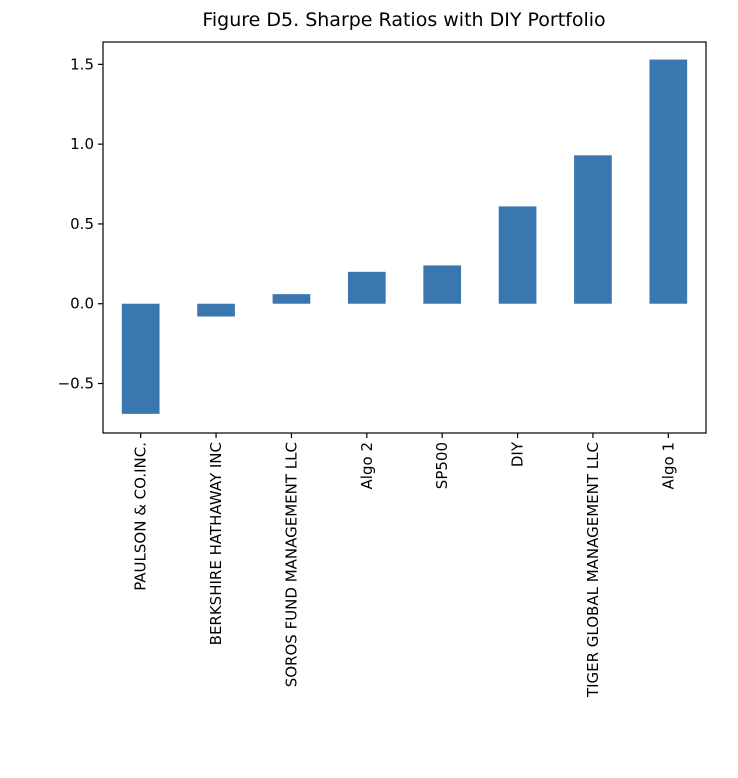 The image size is (738, 778). What do you see at coordinates (82, 64) in the screenshot?
I see `y-tick-label: 1.5` at bounding box center [82, 64].